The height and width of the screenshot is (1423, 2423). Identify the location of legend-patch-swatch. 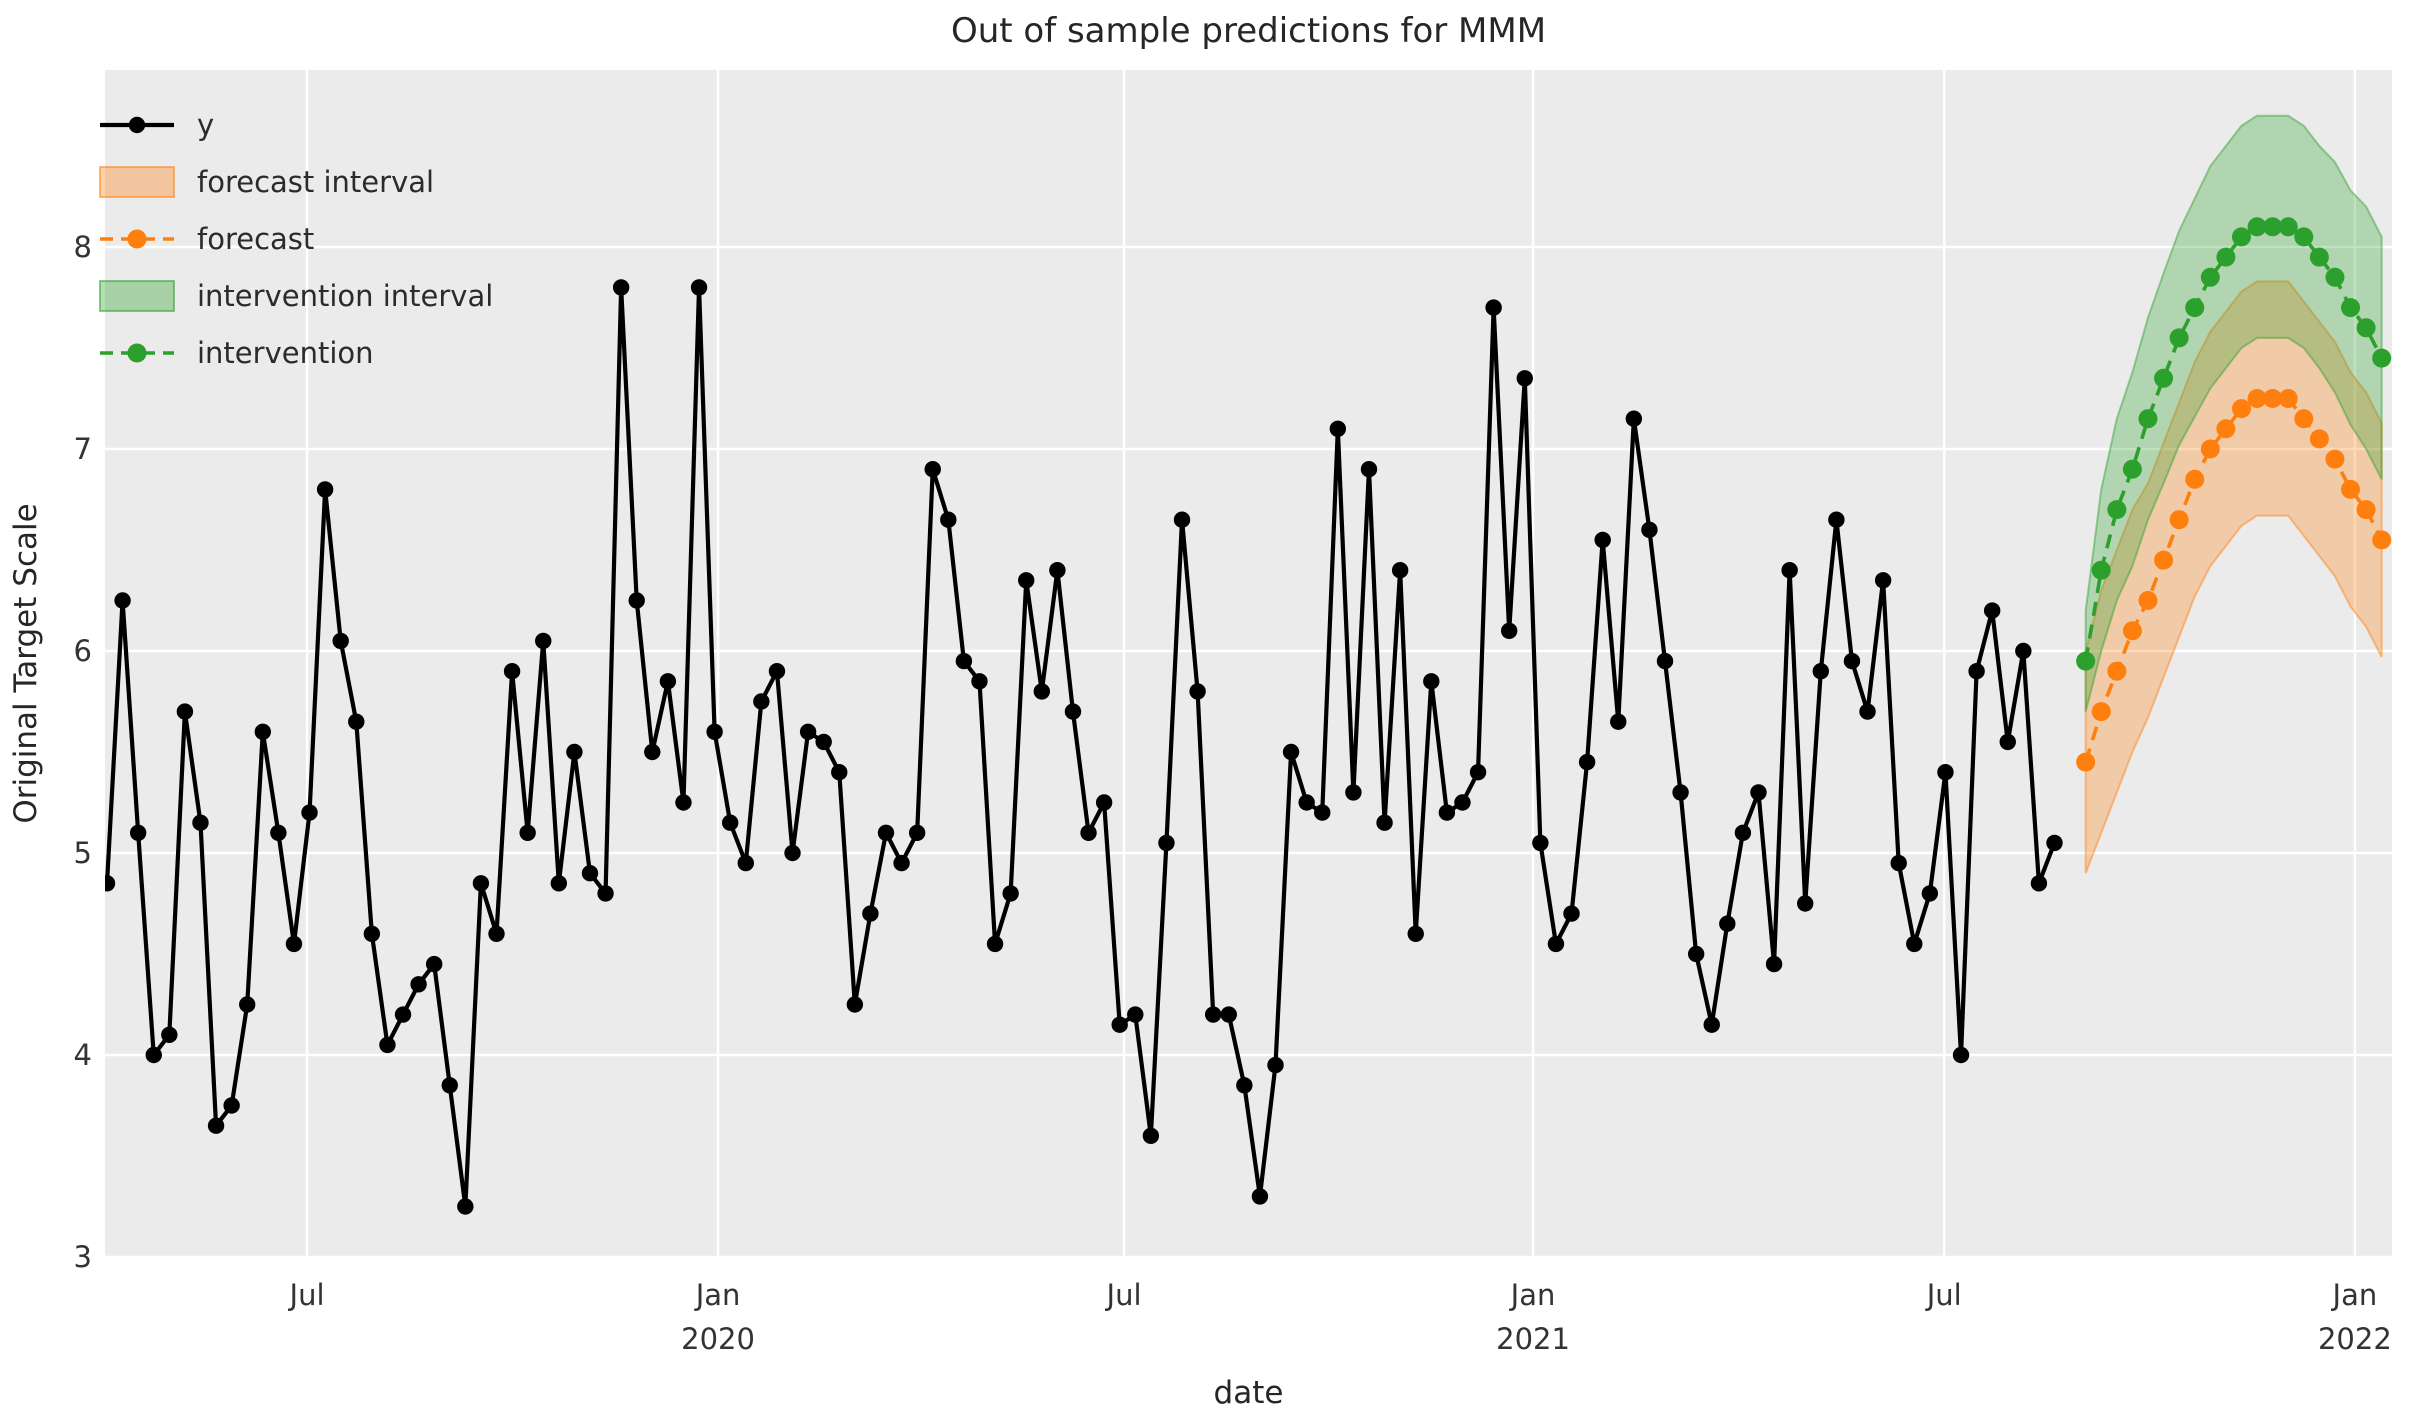
(137, 296).